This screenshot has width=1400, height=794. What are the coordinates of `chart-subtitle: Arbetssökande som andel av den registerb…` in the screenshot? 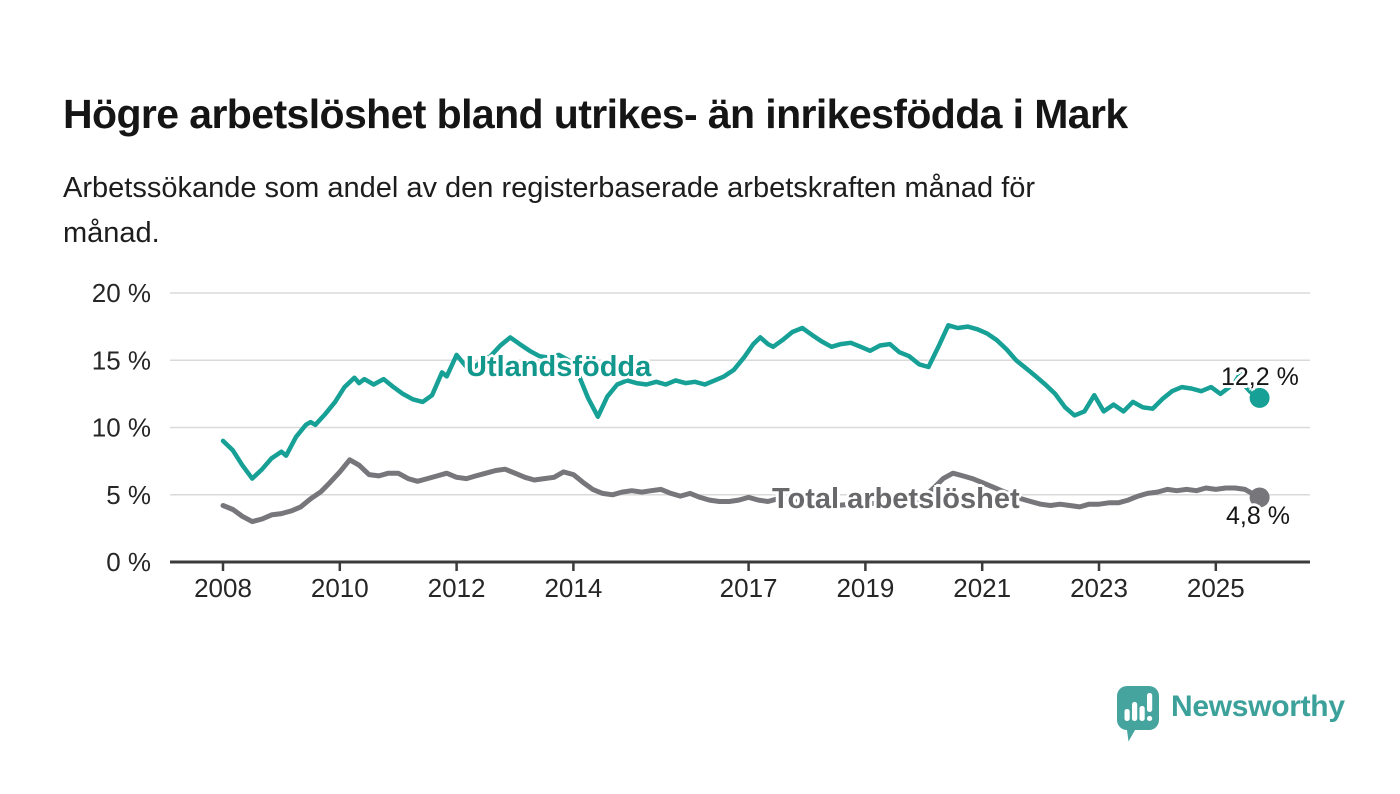 It's located at (688, 211).